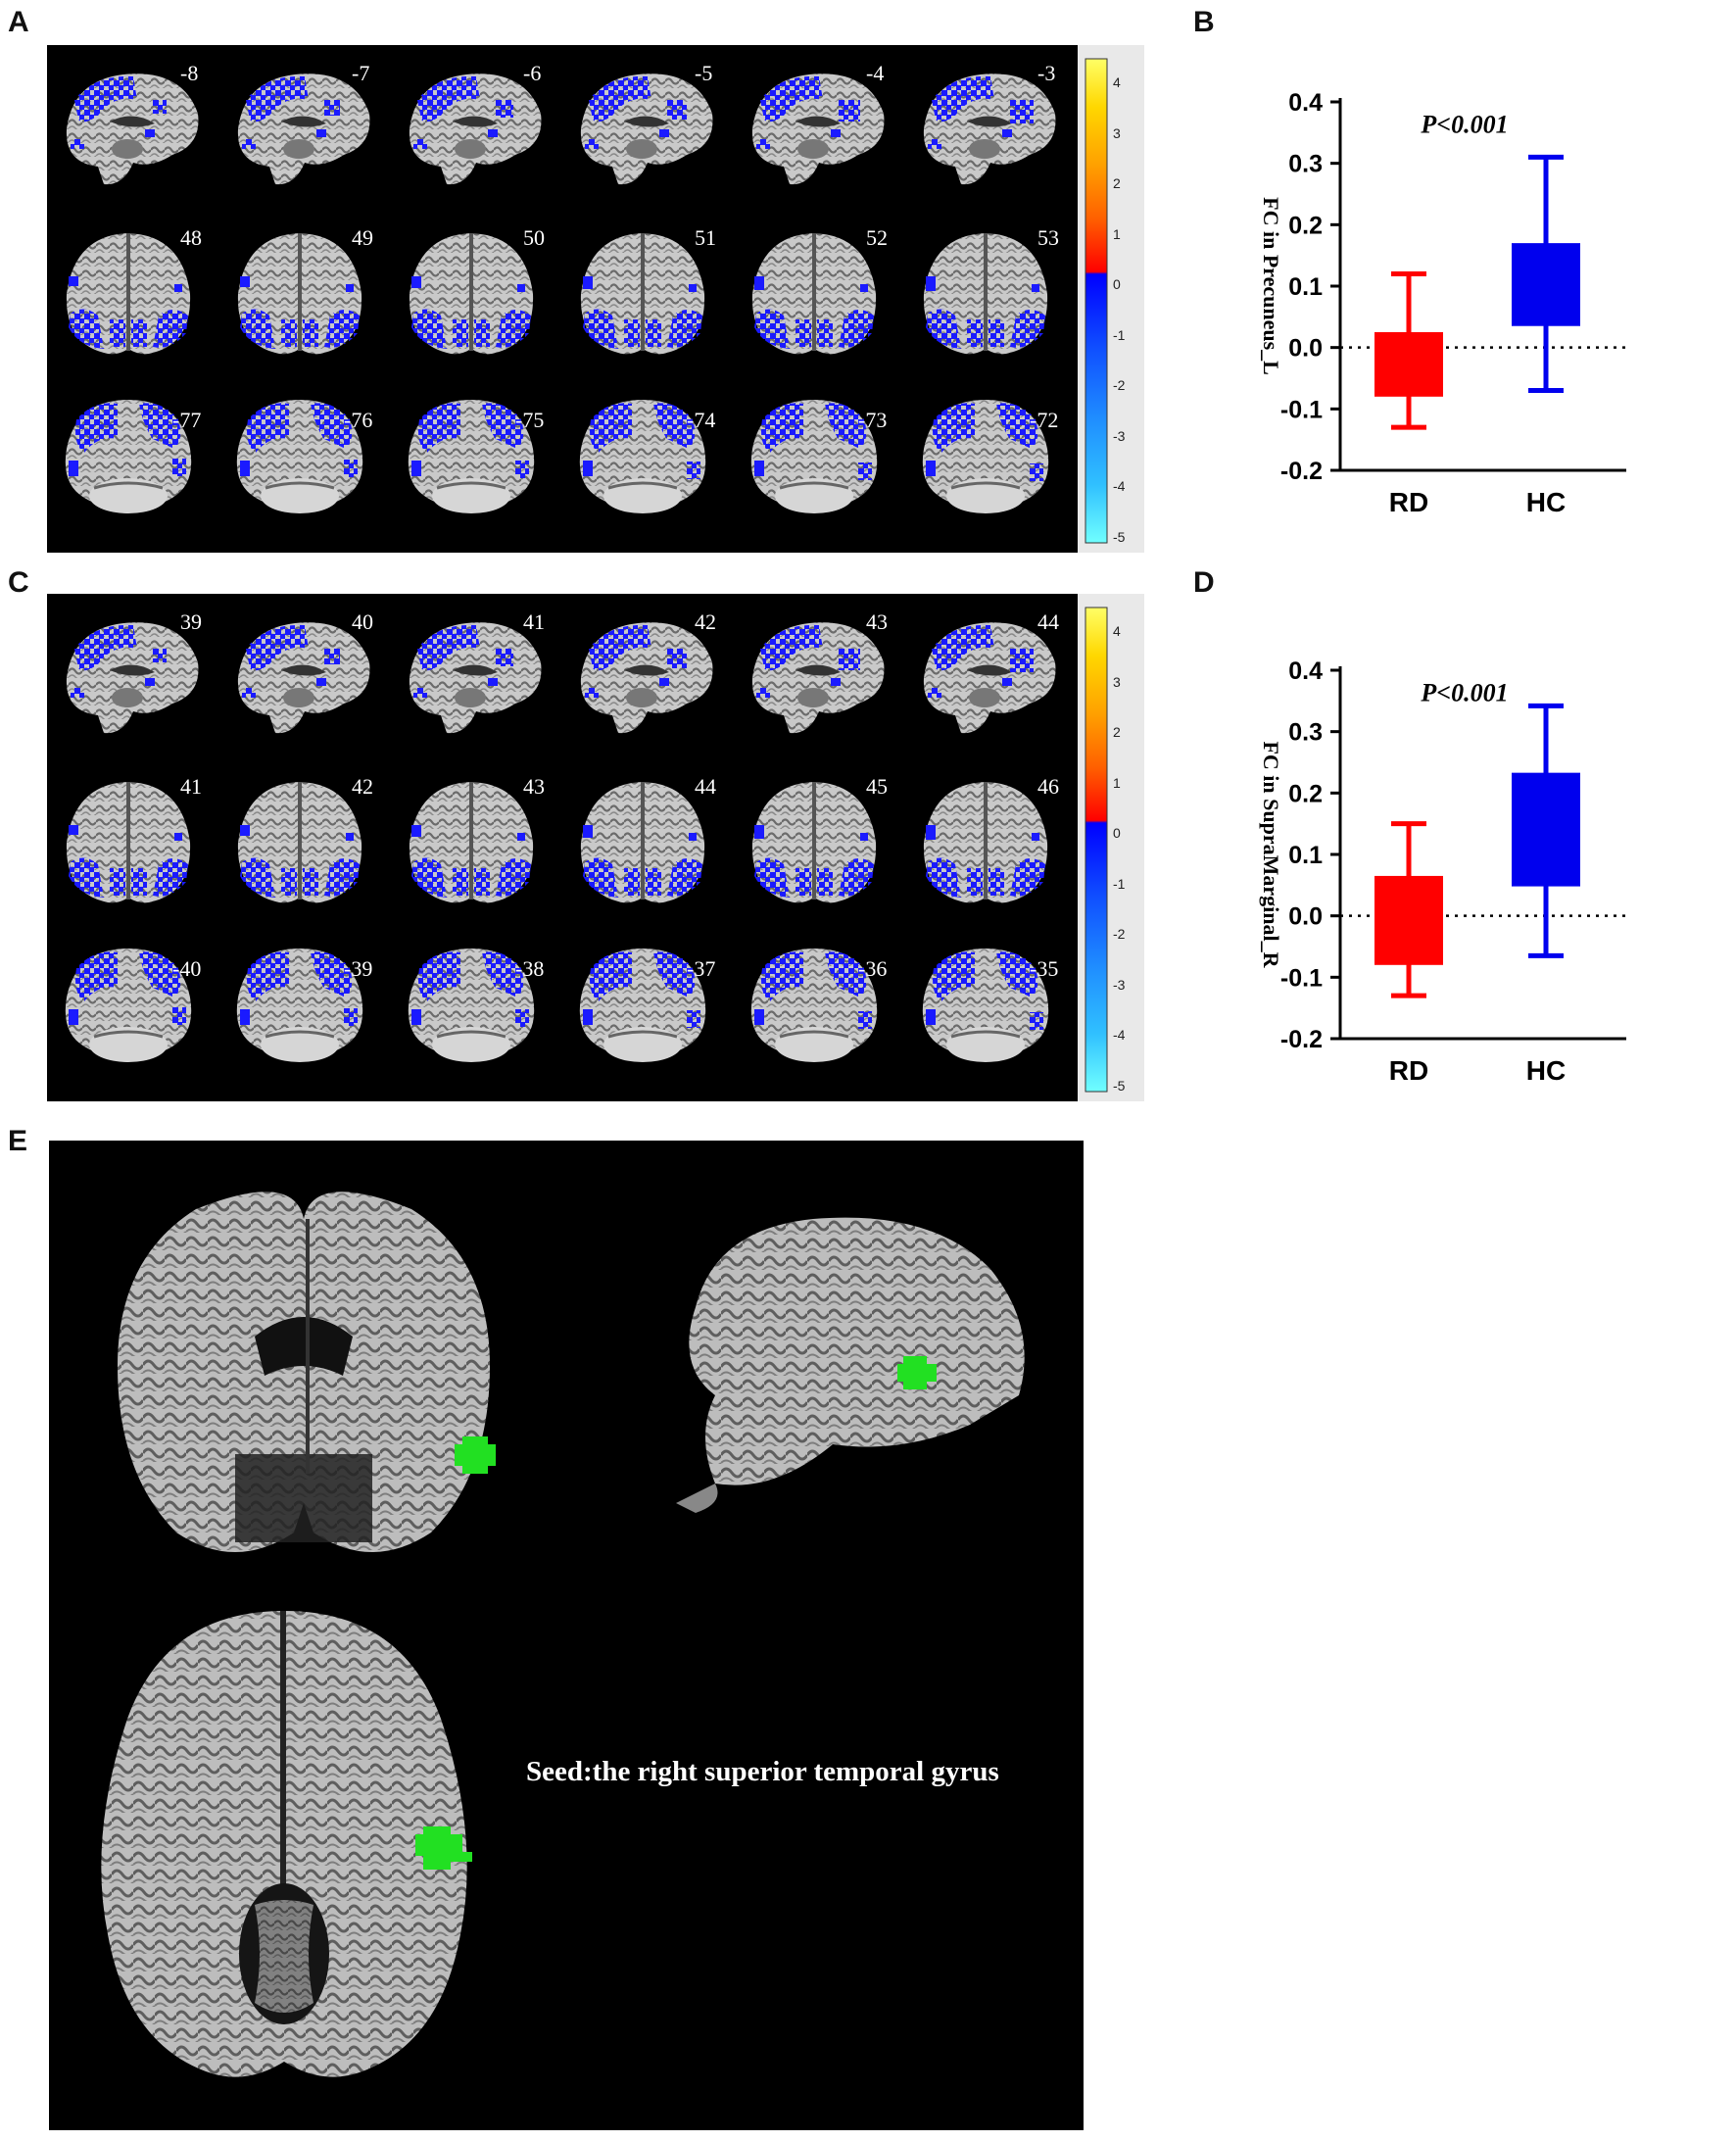  I want to click on y-axis-label: FC in Precuneus_L, so click(1271, 286).